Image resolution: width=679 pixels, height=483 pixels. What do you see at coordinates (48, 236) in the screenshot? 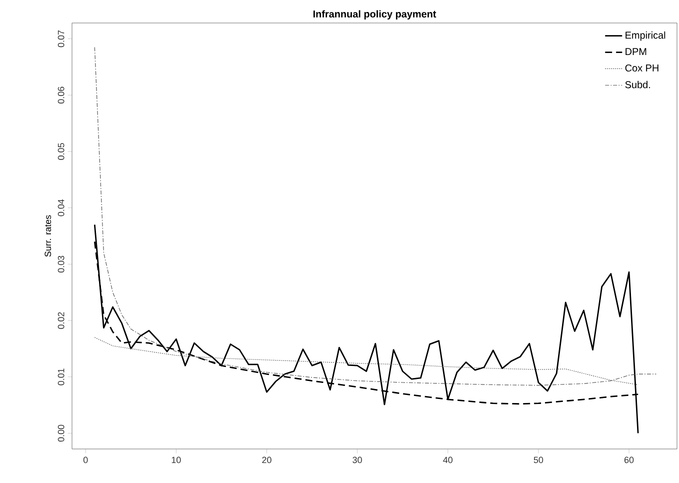
I see `y-axis-title: Surr. rates` at bounding box center [48, 236].